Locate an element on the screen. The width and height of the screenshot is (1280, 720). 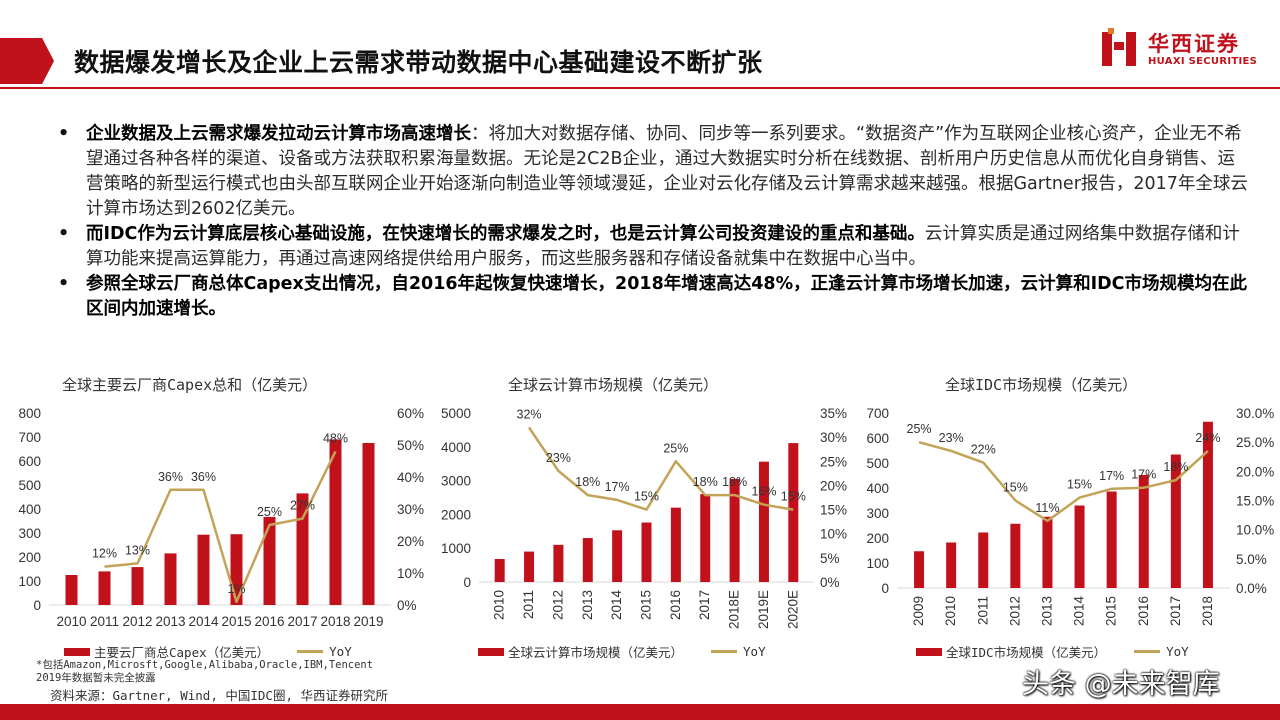
title-accent-bar is located at coordinates (27, 61).